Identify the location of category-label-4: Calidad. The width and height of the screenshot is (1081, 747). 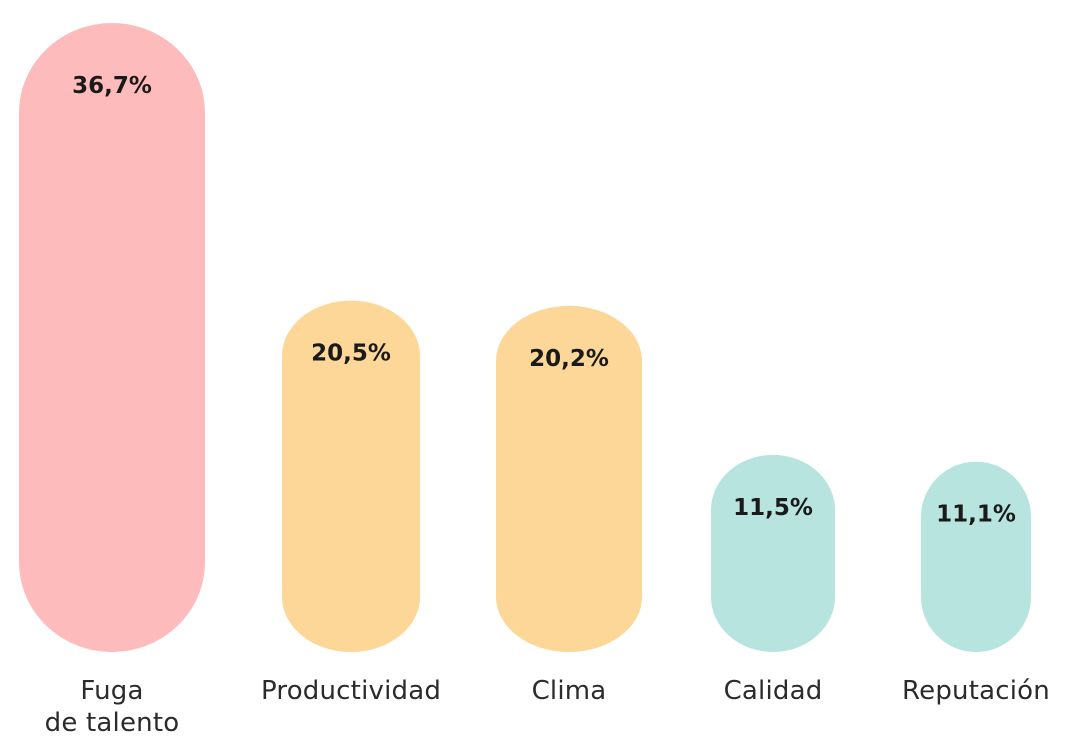
(773, 691).